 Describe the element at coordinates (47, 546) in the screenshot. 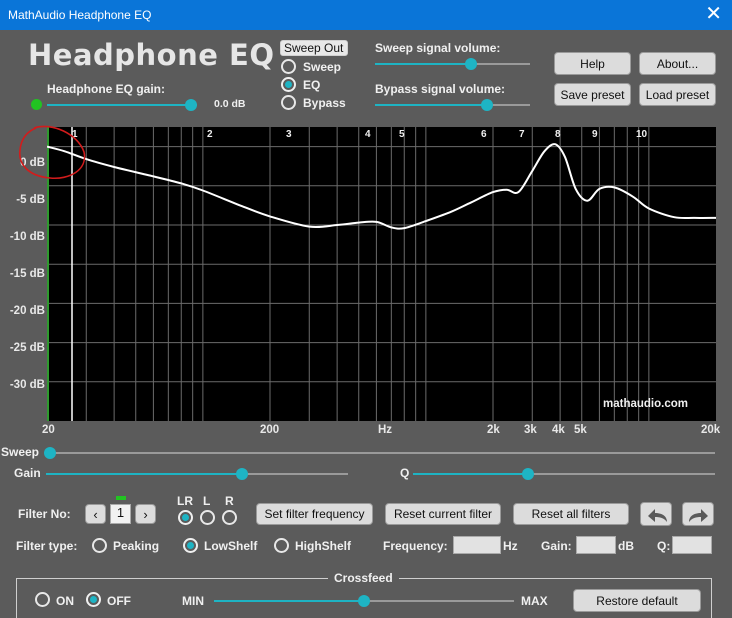

I see `filter-type-label: Filter type:` at that location.